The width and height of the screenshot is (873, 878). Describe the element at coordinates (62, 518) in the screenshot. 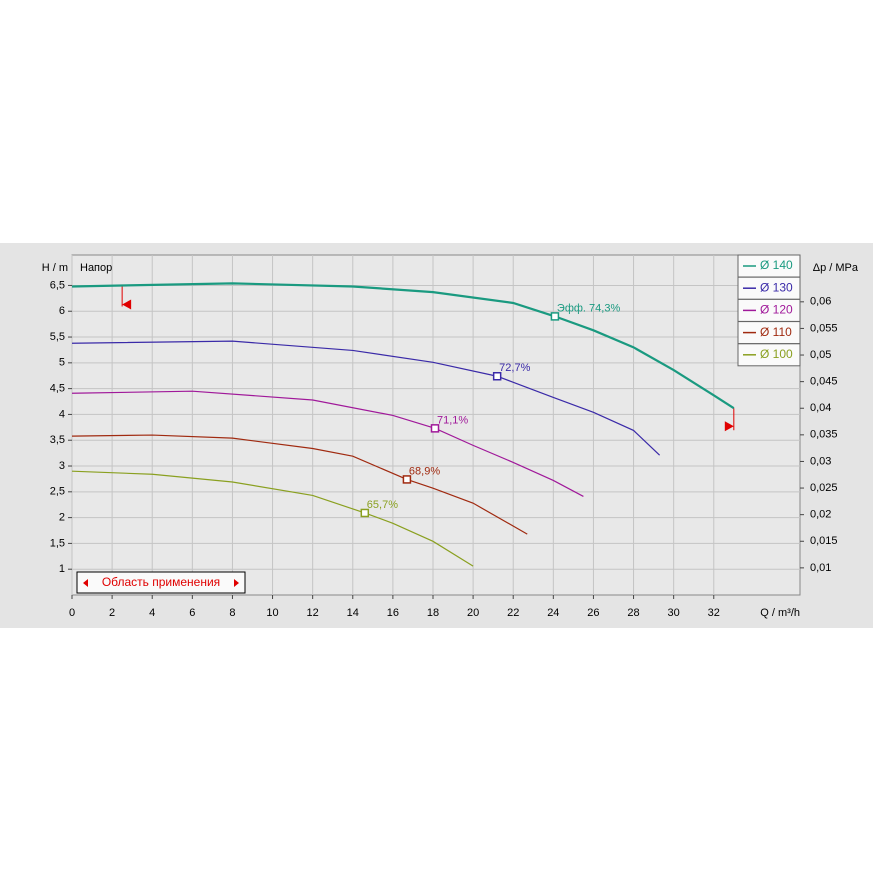

I see `y-tick-label: 2` at that location.